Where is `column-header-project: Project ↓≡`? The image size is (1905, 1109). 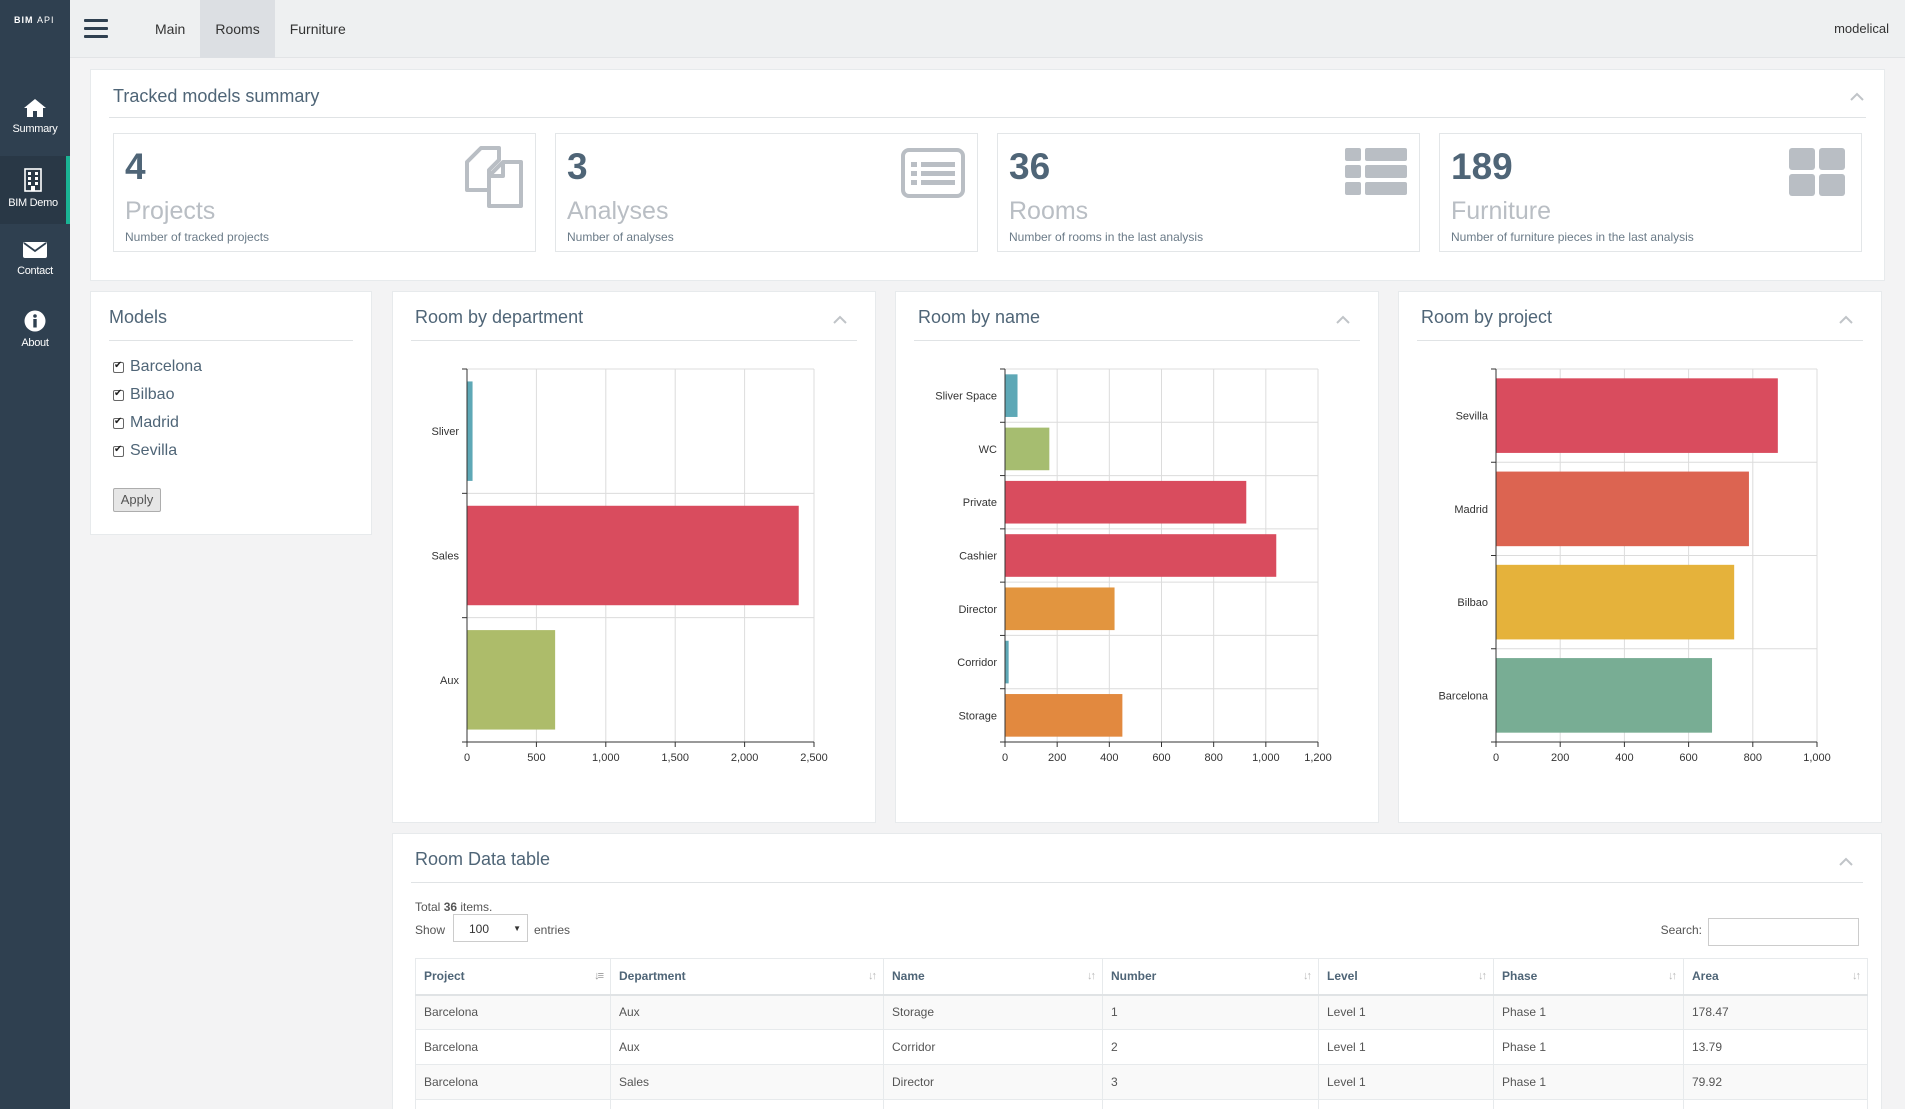
column-header-project: Project ↓≡ is located at coordinates (513, 977).